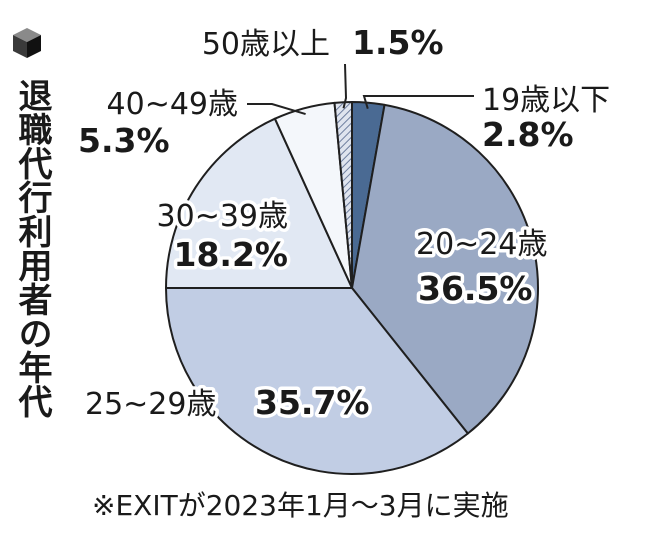 This screenshot has width=672, height=538. Describe the element at coordinates (27, 43) in the screenshot. I see `cube-icon` at that location.